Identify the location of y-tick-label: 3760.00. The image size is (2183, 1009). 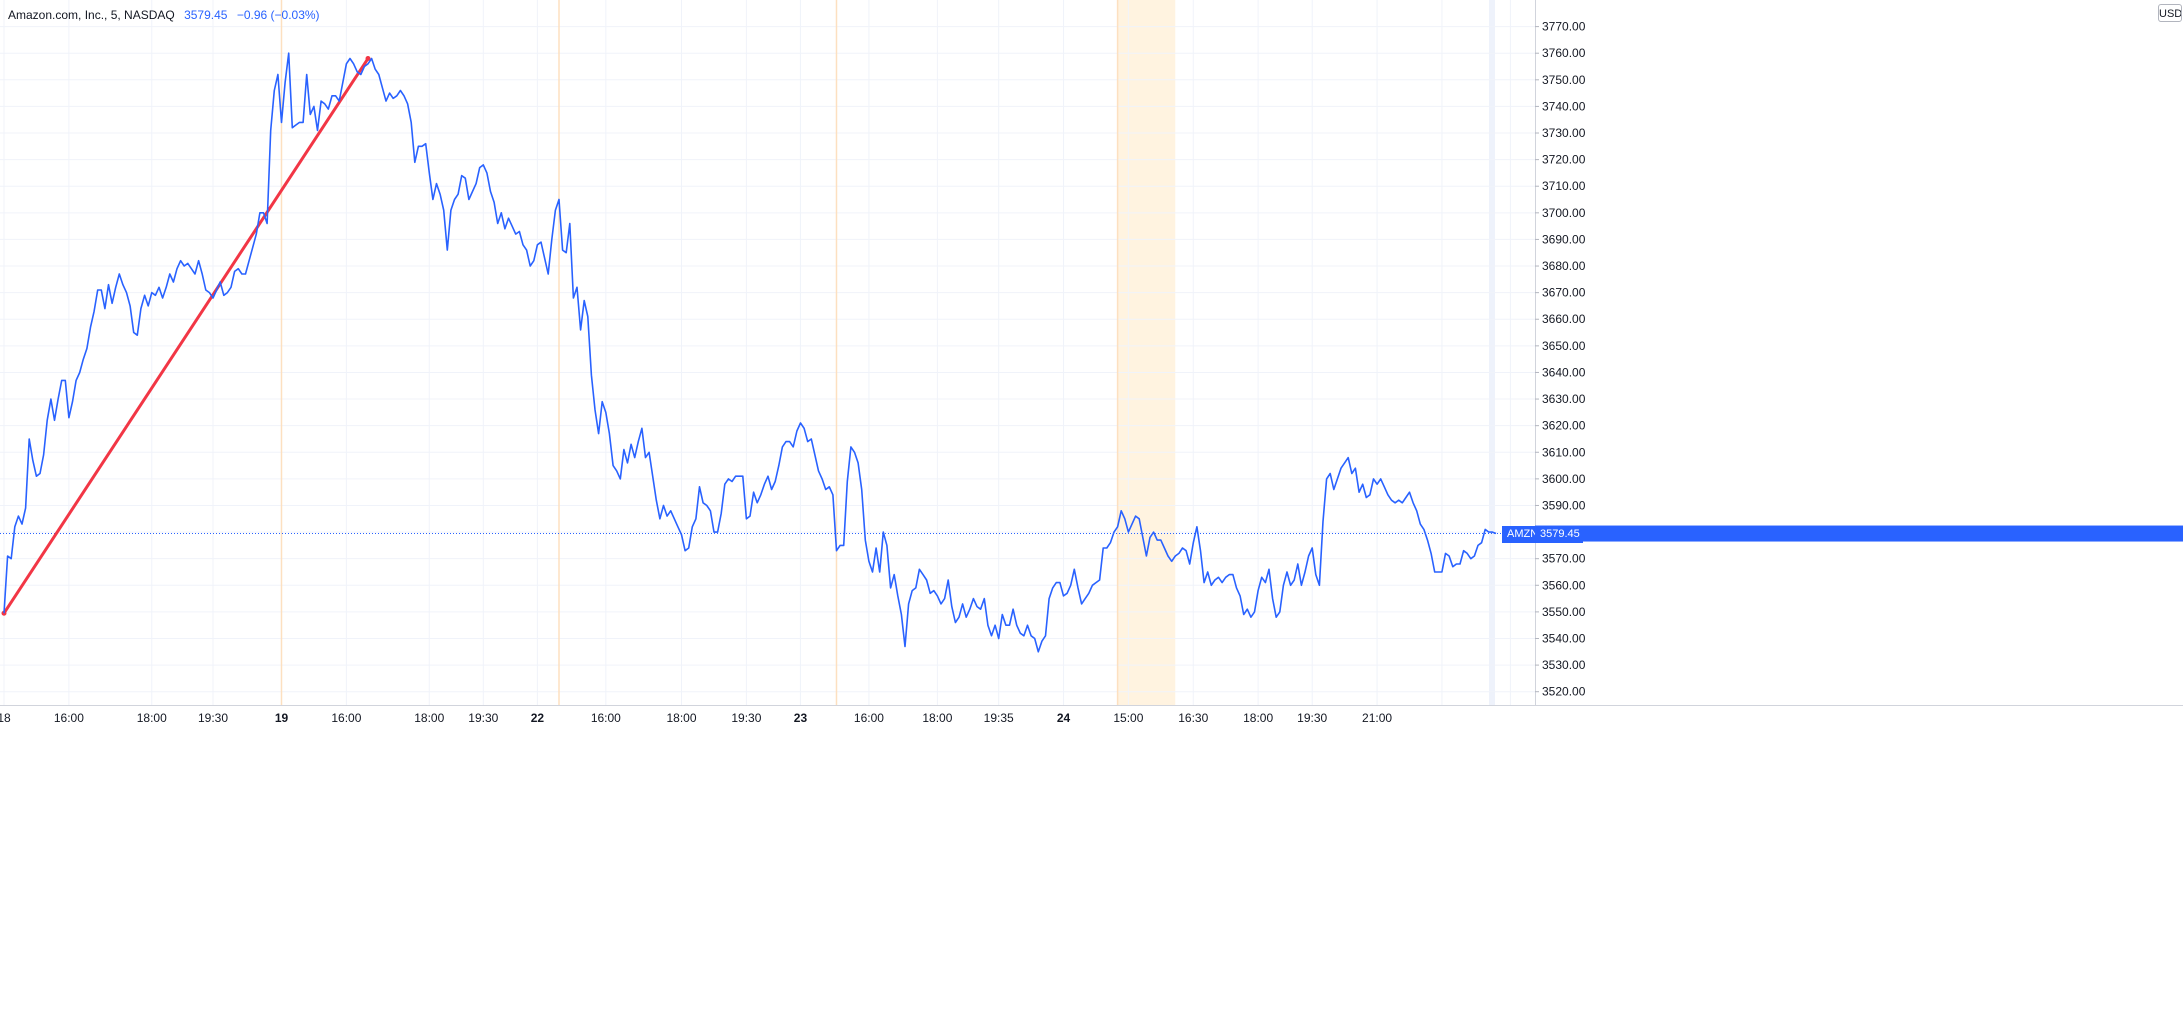
(1564, 53).